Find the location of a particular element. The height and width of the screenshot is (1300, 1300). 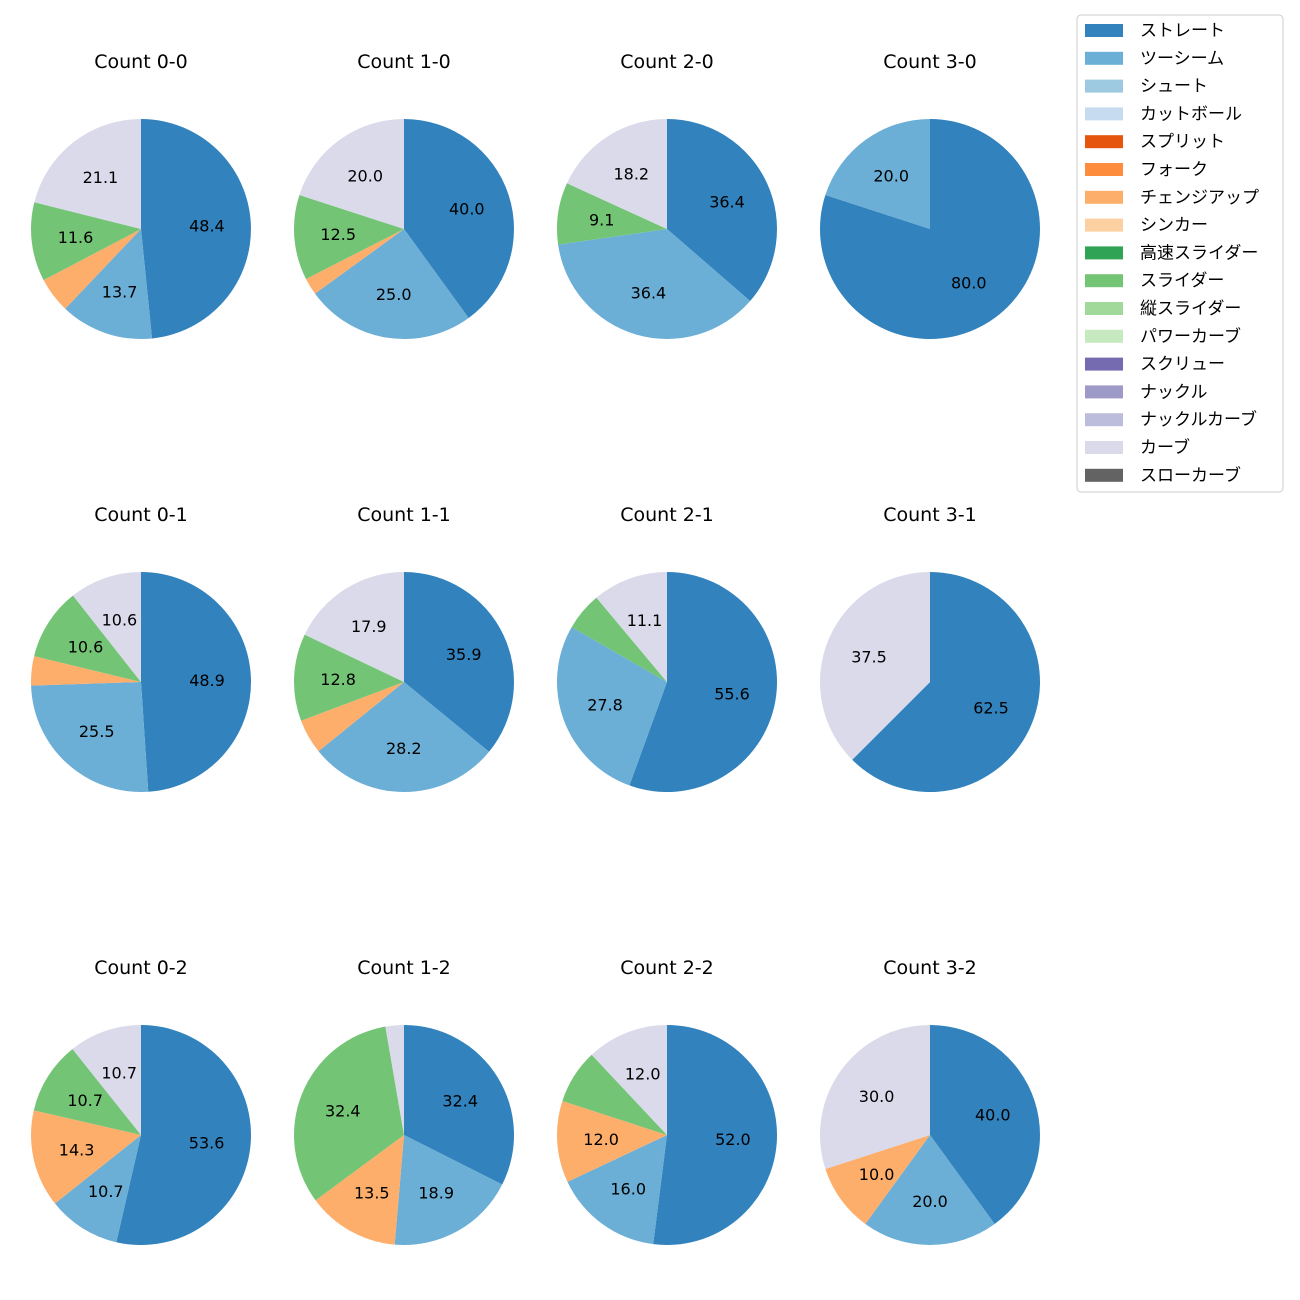

legend-item: パワーカーブ is located at coordinates (1163, 336).